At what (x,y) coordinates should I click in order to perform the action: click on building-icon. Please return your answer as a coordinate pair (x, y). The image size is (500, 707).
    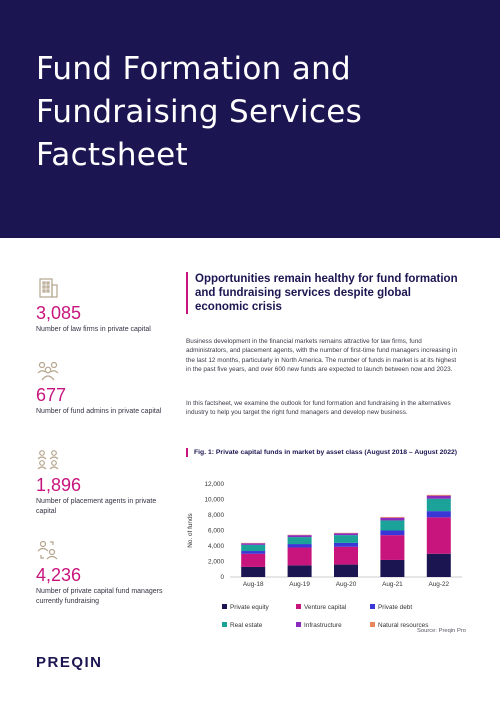
    Looking at the image, I should click on (48, 288).